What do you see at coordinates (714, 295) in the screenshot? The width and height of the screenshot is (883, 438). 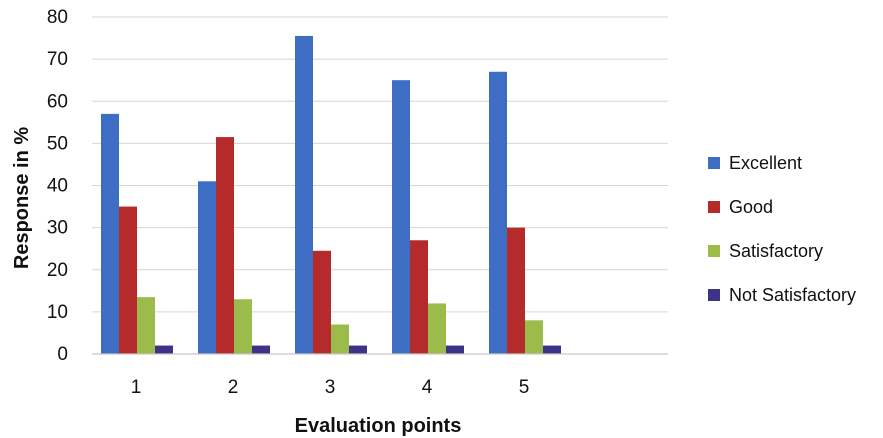 I see `legend-swatch-not-satisfactory` at bounding box center [714, 295].